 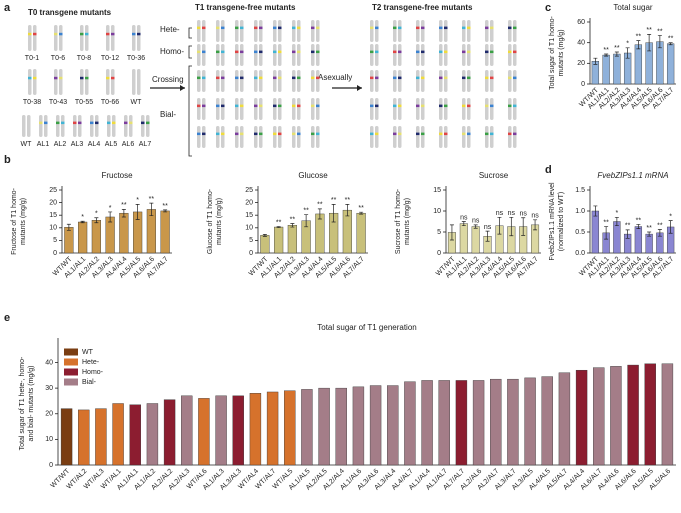 I want to click on chart-title: Total sugar of T1 generation, so click(x=366, y=327).